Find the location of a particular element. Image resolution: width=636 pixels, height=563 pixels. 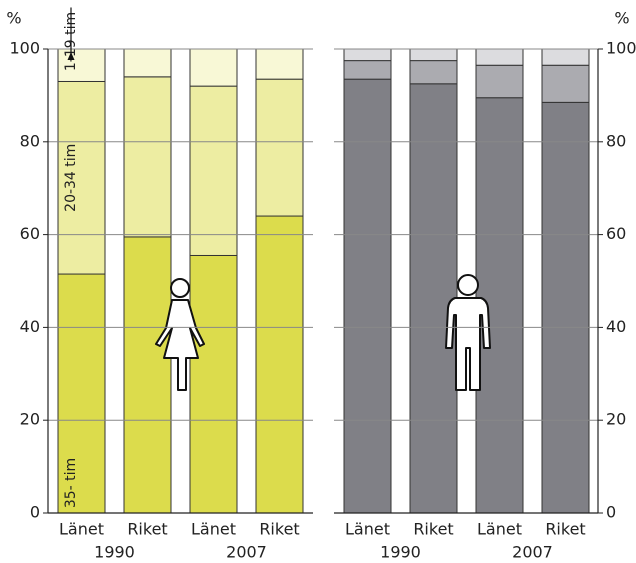

man-icon is located at coordinates (468, 332).